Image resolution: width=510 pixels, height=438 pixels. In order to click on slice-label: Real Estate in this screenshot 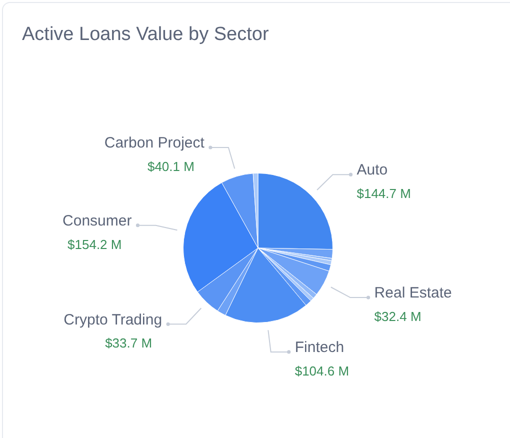, I will do `click(413, 293)`.